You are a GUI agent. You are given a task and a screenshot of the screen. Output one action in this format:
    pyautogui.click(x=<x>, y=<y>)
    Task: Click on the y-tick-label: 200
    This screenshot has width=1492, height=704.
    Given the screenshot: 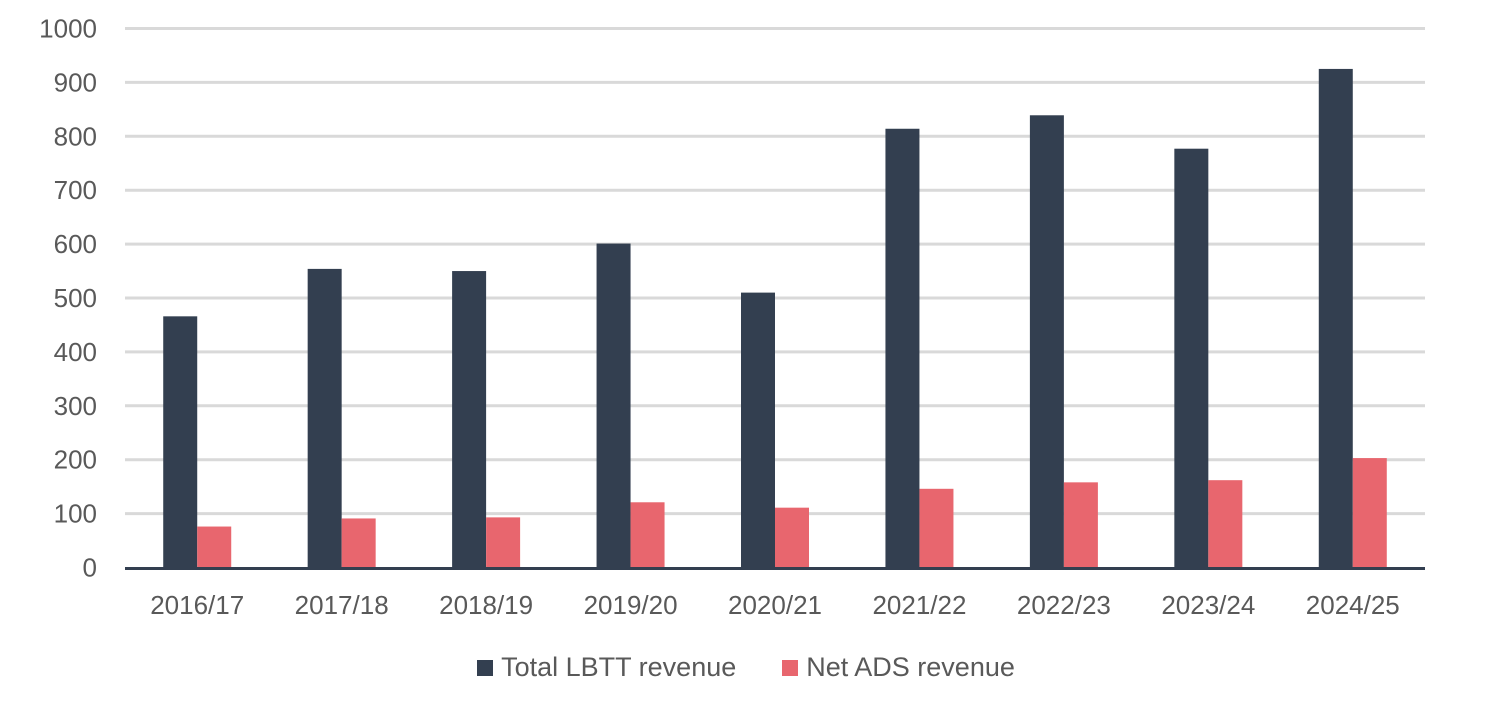 What is the action you would take?
    pyautogui.click(x=75, y=460)
    